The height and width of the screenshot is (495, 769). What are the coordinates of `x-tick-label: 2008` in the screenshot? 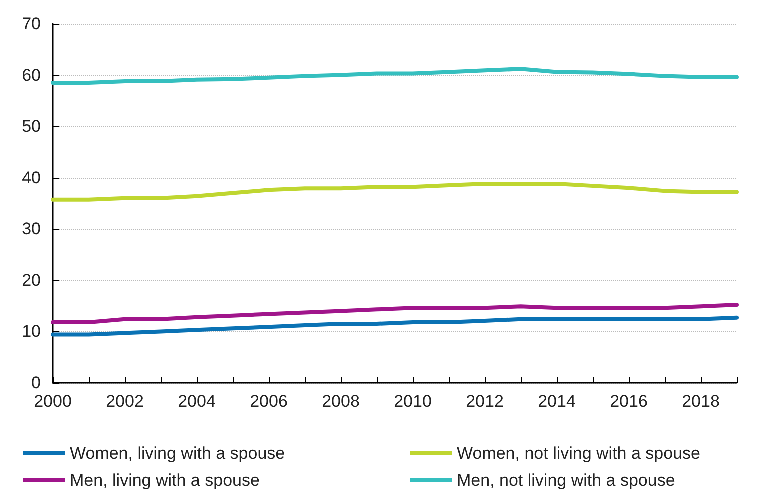 It's located at (341, 401).